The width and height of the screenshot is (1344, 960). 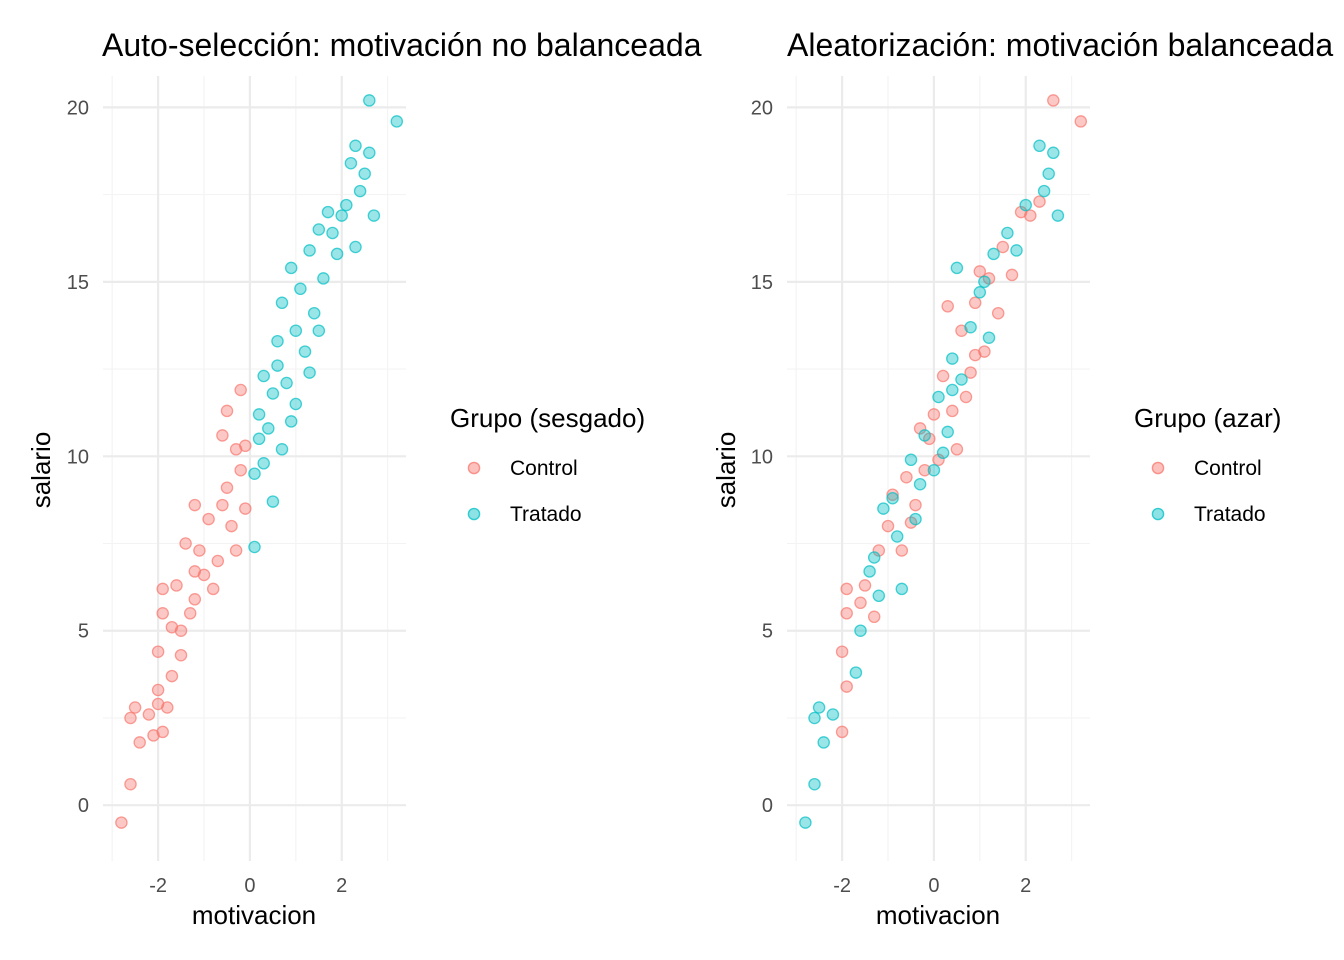 I want to click on left-panel-y-tick-label: 0, so click(x=83, y=806).